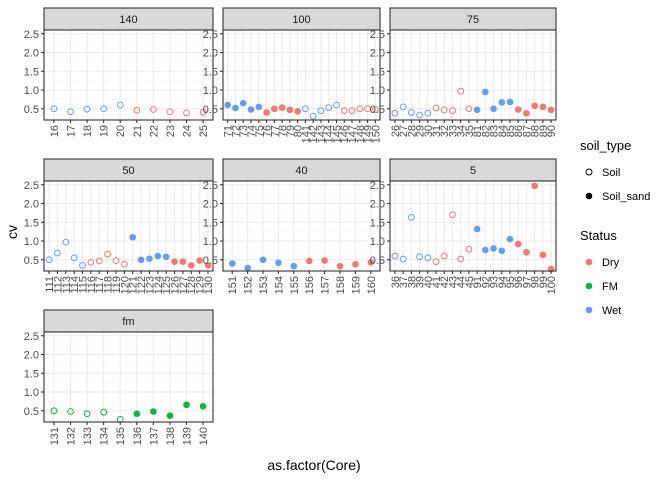 This screenshot has height=480, width=672. What do you see at coordinates (473, 20) in the screenshot?
I see `facet-strip-label: 75` at bounding box center [473, 20].